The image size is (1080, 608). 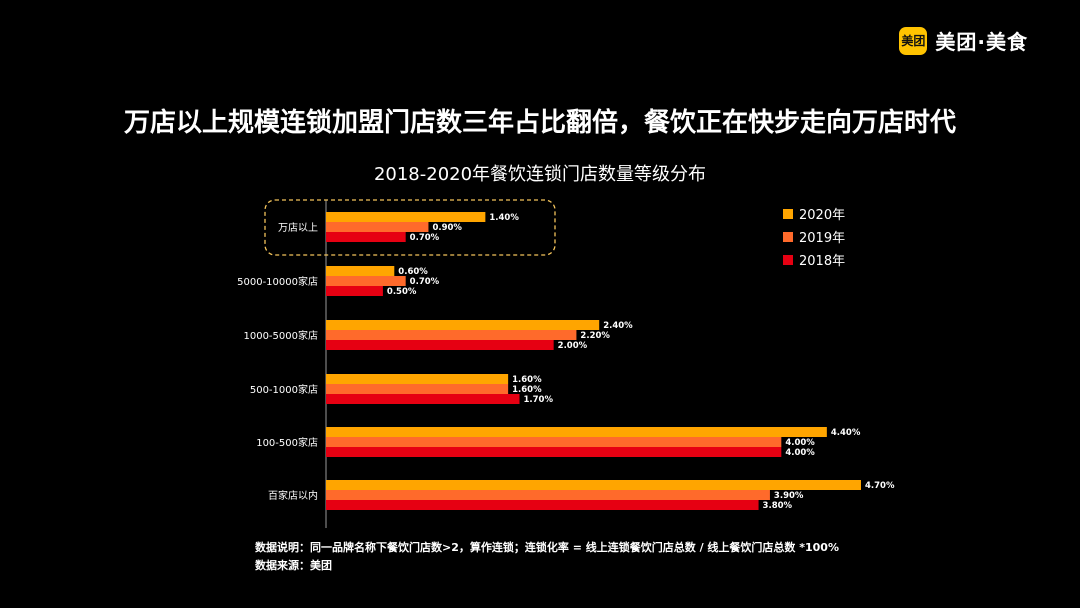 I want to click on legend-label: 2020年, so click(x=822, y=215).